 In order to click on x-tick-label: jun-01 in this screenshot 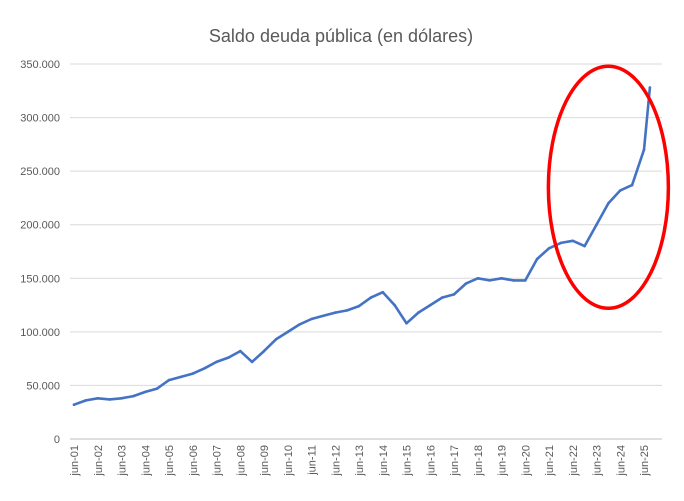, I will do `click(75, 461)`.